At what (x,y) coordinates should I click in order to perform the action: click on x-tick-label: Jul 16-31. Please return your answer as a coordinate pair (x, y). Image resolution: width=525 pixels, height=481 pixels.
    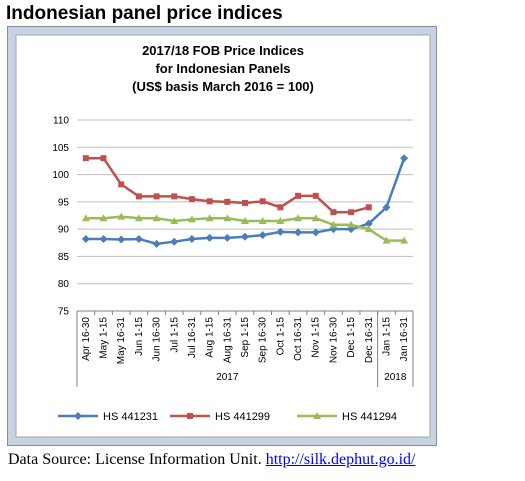
    Looking at the image, I should click on (192, 338).